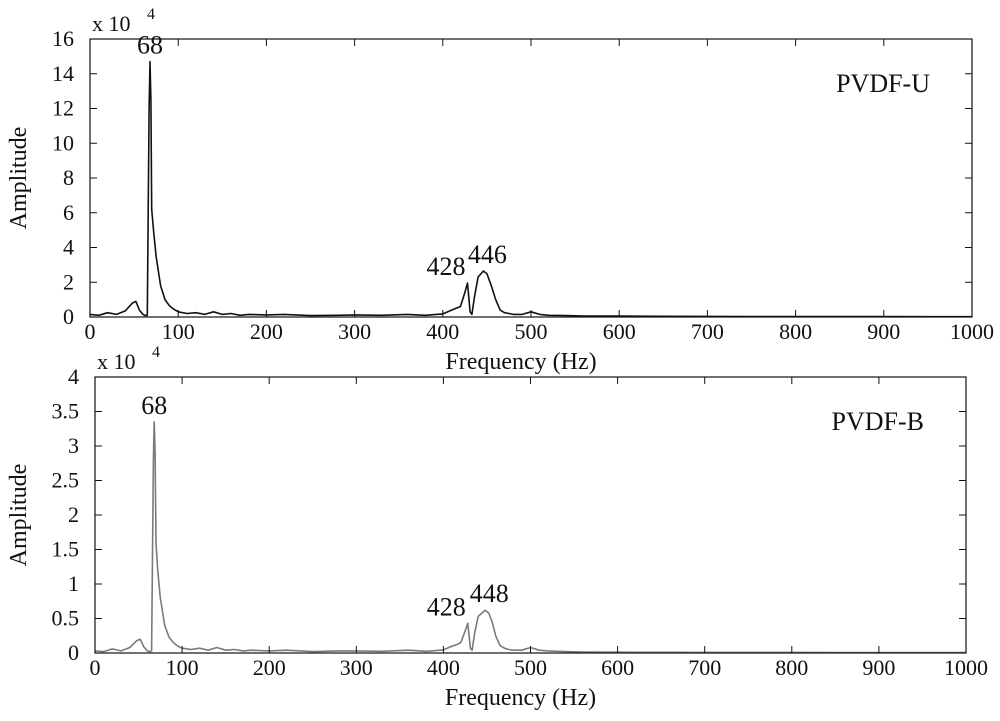 This screenshot has height=721, width=1000. What do you see at coordinates (63, 38) in the screenshot?
I see `y-tick-label: 16` at bounding box center [63, 38].